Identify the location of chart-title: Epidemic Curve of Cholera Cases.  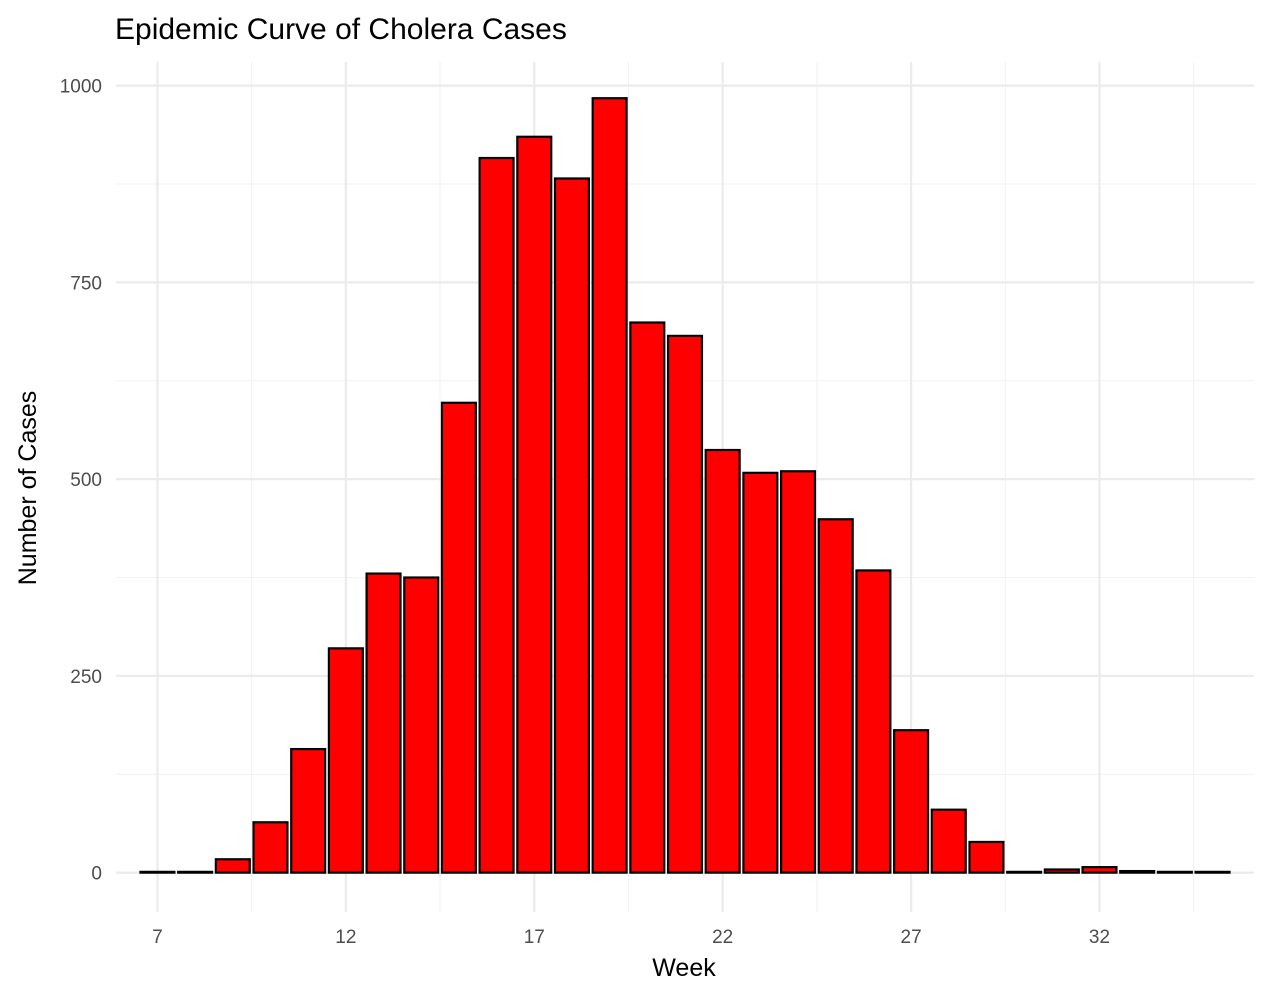
(341, 29).